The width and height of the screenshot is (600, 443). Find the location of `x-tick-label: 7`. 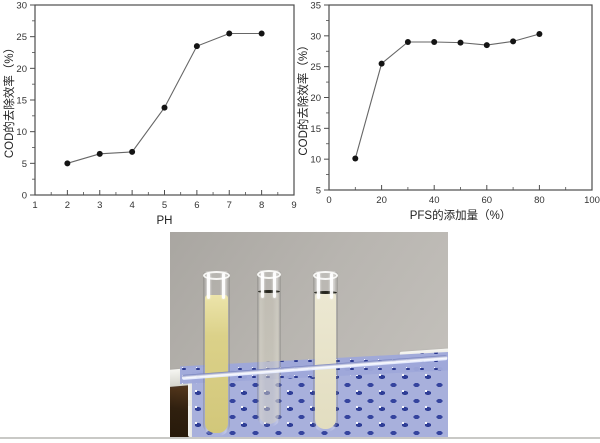

x-tick-label: 7 is located at coordinates (229, 205).